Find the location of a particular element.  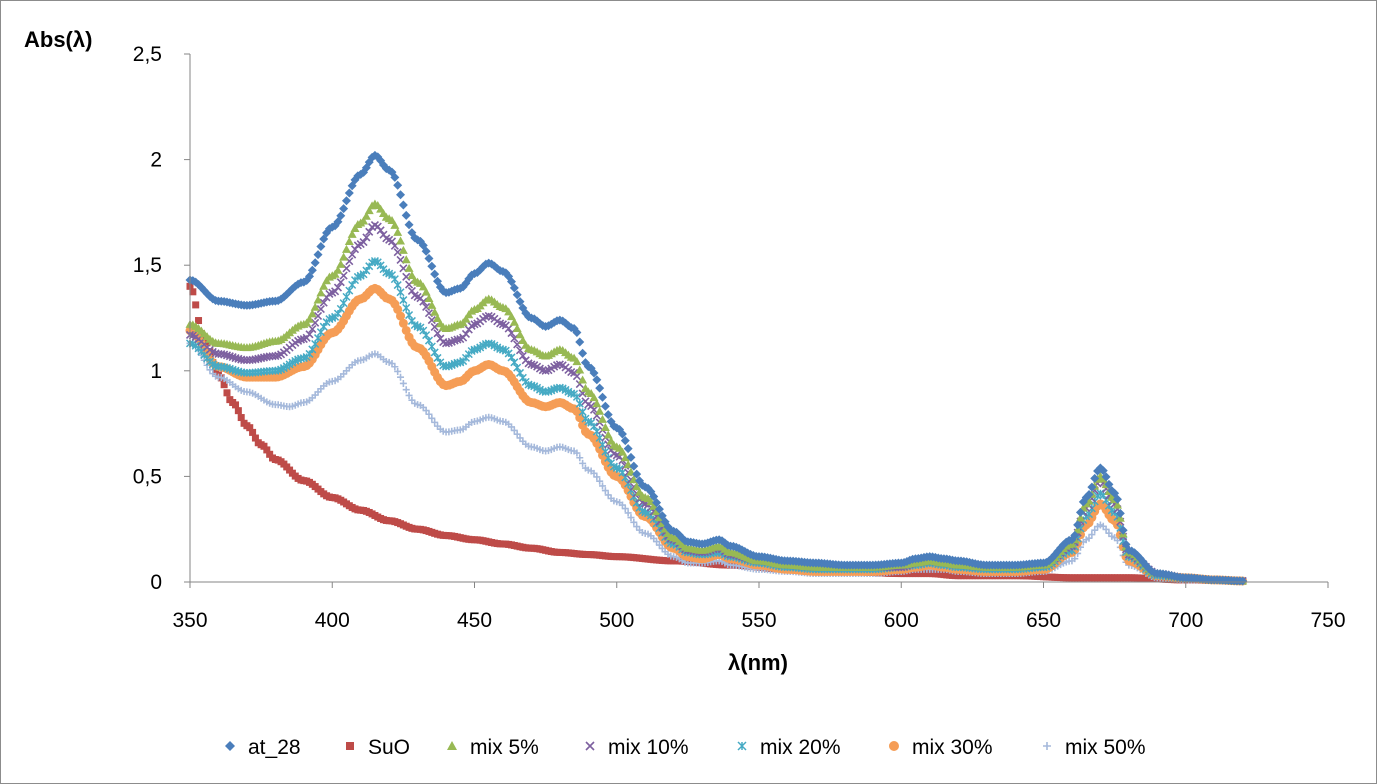

legend-label: SuO is located at coordinates (389, 747).